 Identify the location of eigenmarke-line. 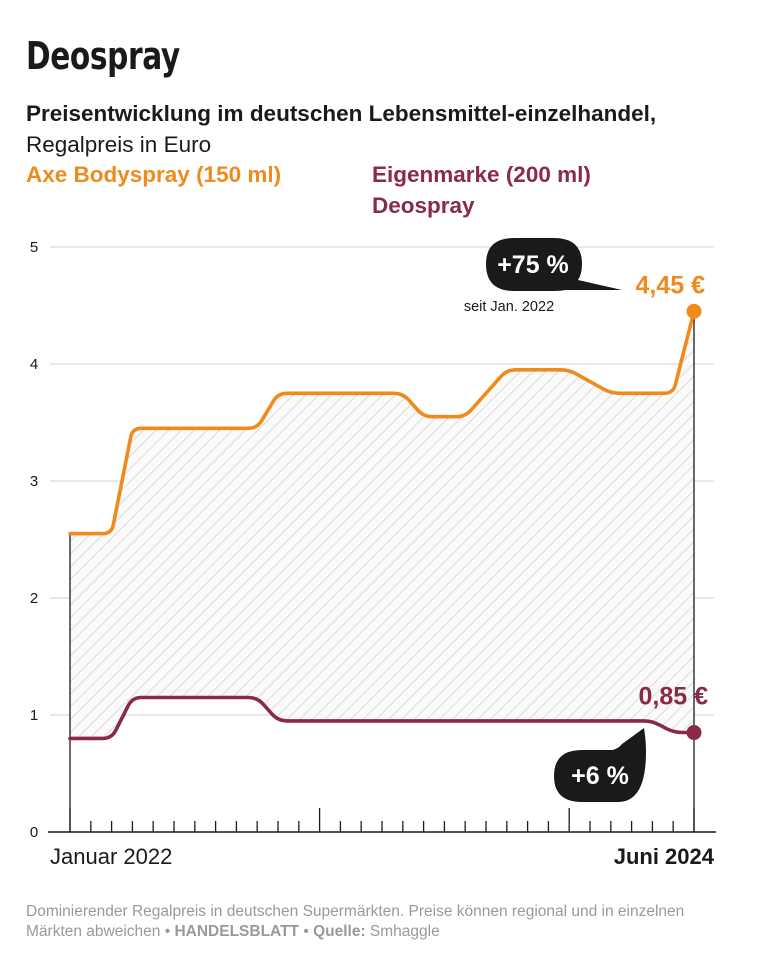
(382, 718).